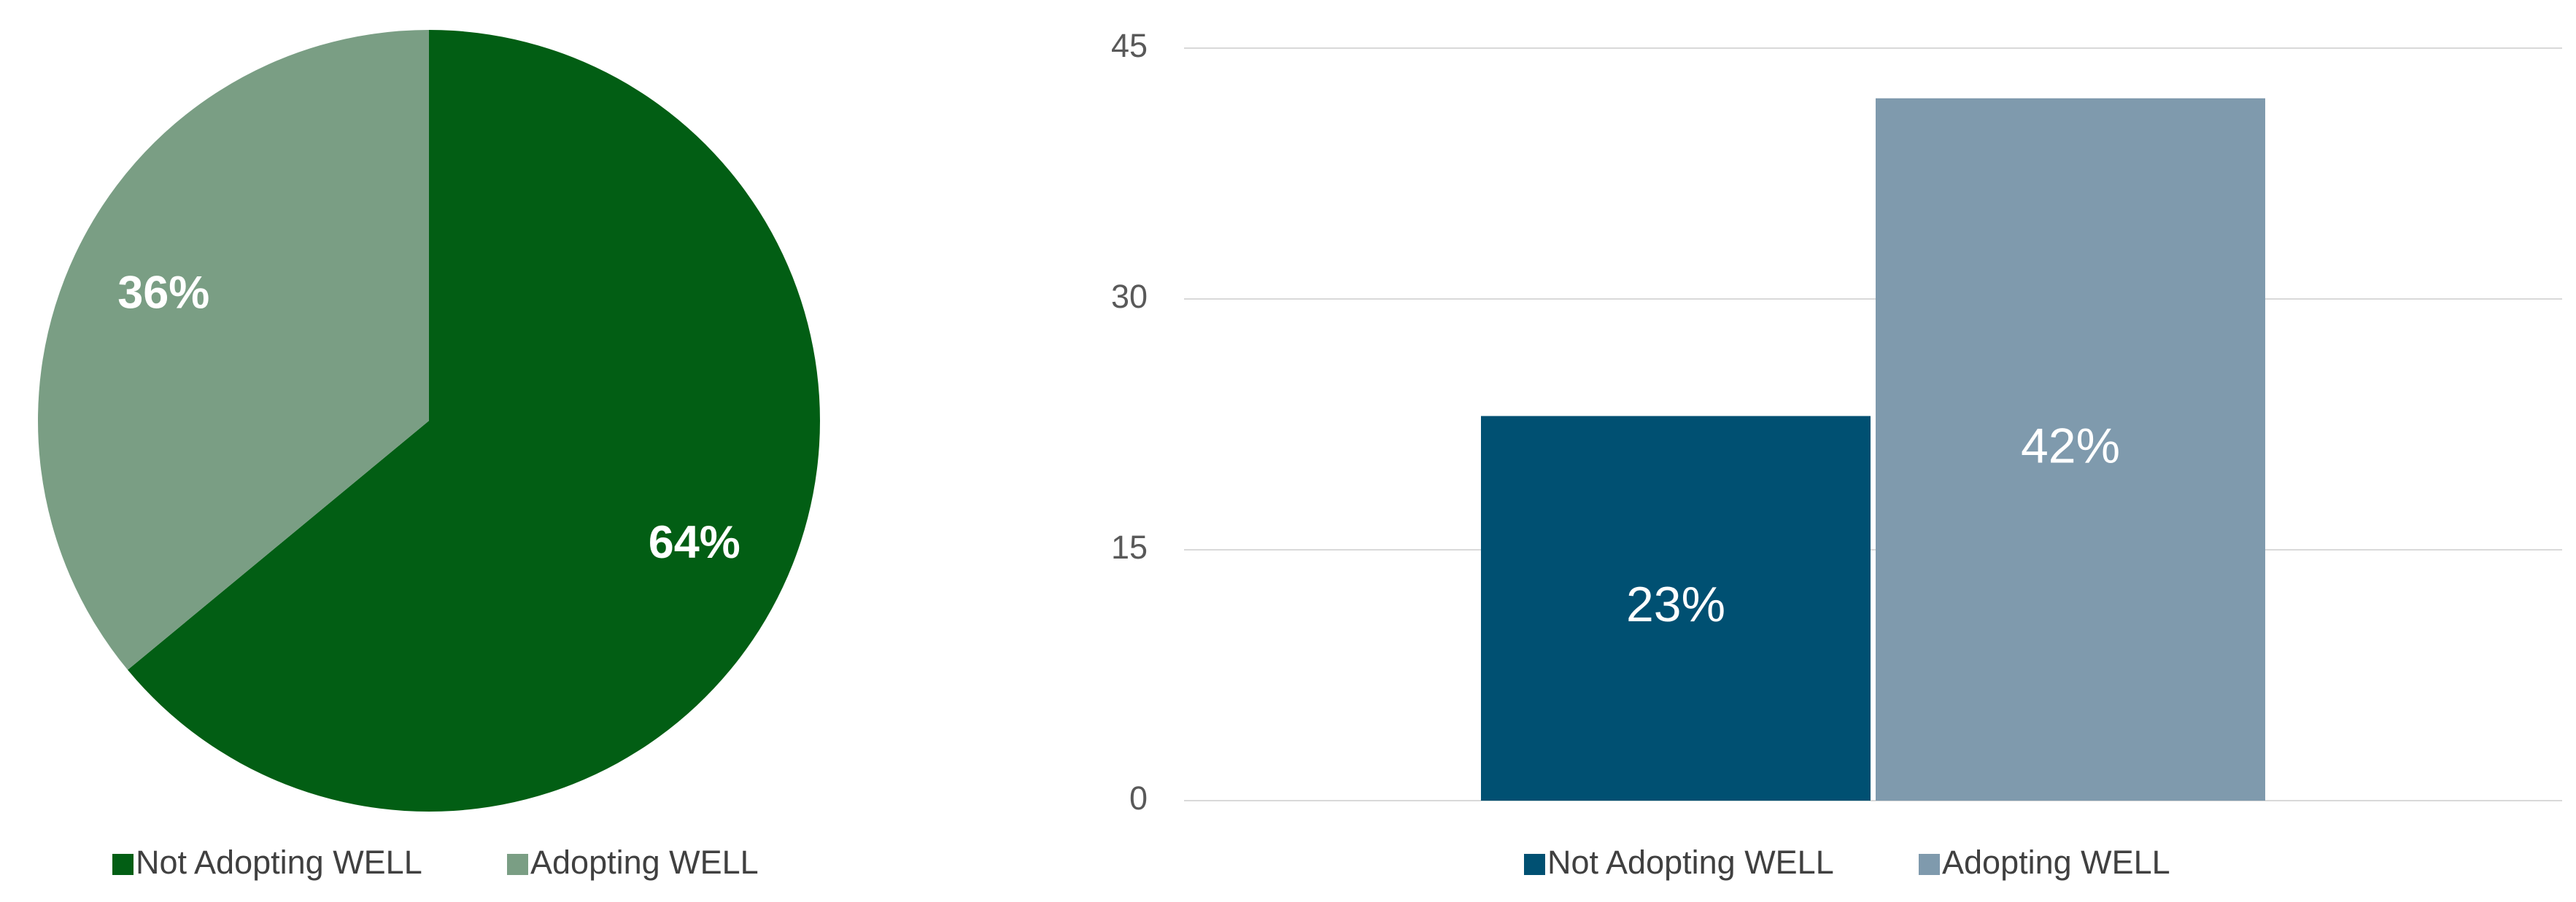 This screenshot has height=902, width=2576. Describe the element at coordinates (1129, 547) in the screenshot. I see `y-tick-label: 15` at that location.